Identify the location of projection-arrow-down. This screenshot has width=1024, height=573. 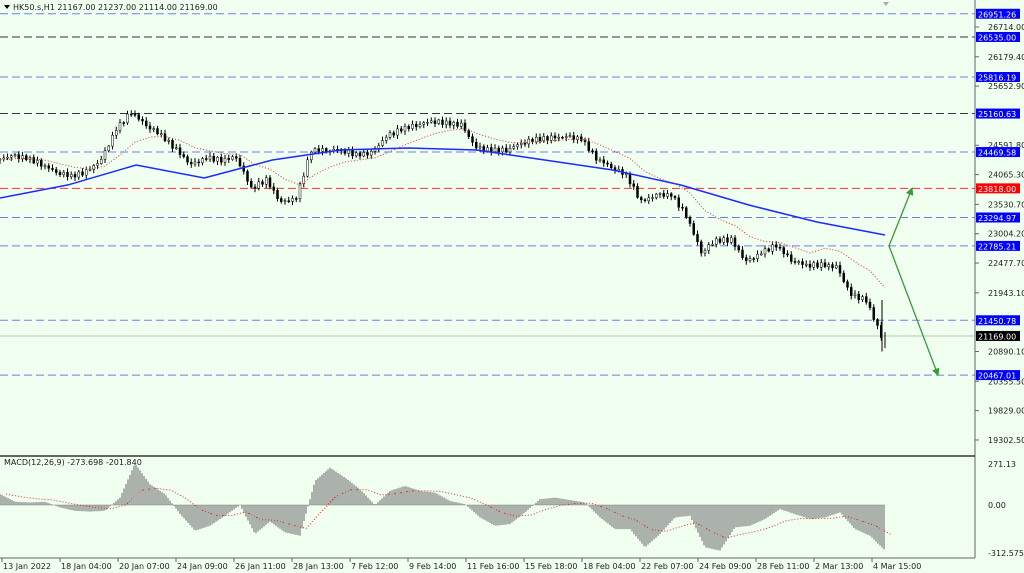
(914, 311).